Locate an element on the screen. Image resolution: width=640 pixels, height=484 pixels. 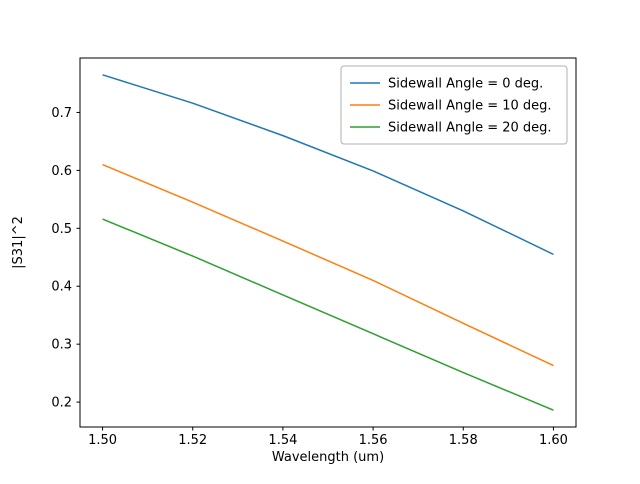
x-axis-label: Wavelength (um) is located at coordinates (328, 457).